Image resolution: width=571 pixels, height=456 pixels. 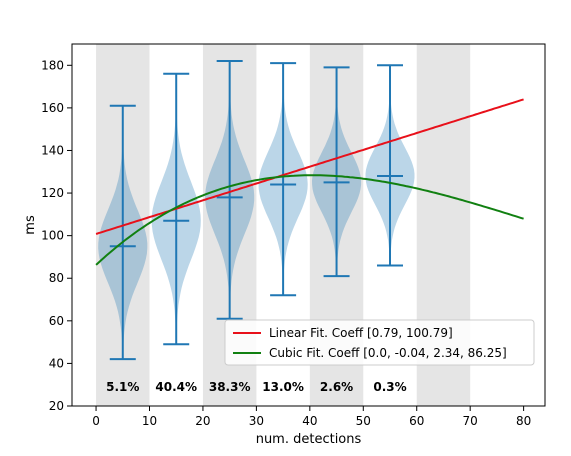 I want to click on y-axis-ticks: 20 40 60 80 100 120 140 160 180, so click(x=56, y=235).